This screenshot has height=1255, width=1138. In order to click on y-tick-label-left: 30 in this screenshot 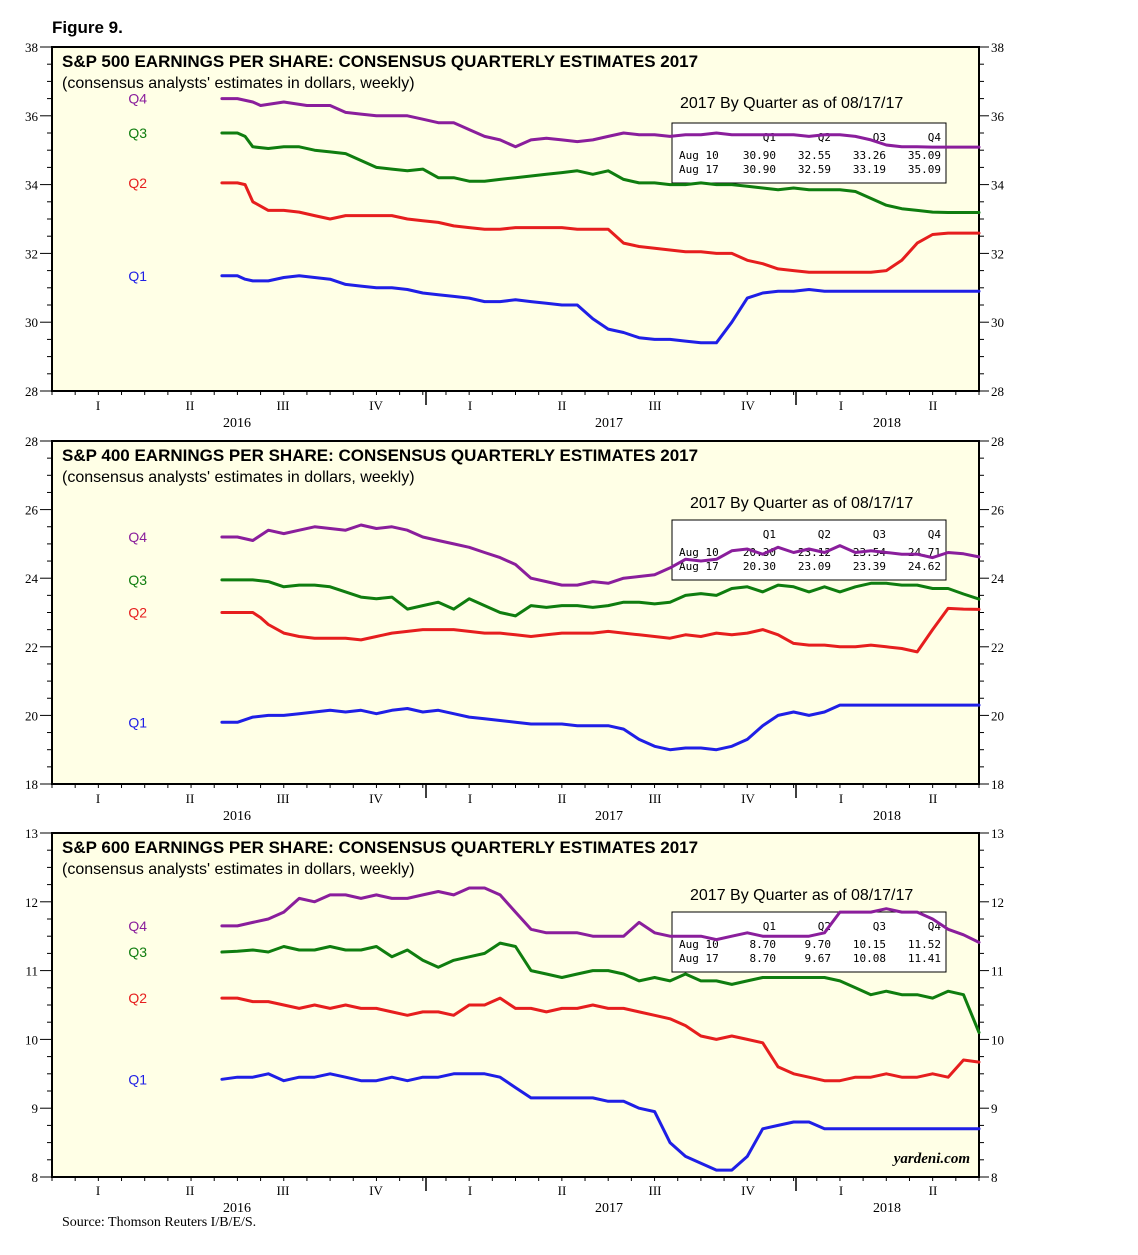, I will do `click(31, 322)`.